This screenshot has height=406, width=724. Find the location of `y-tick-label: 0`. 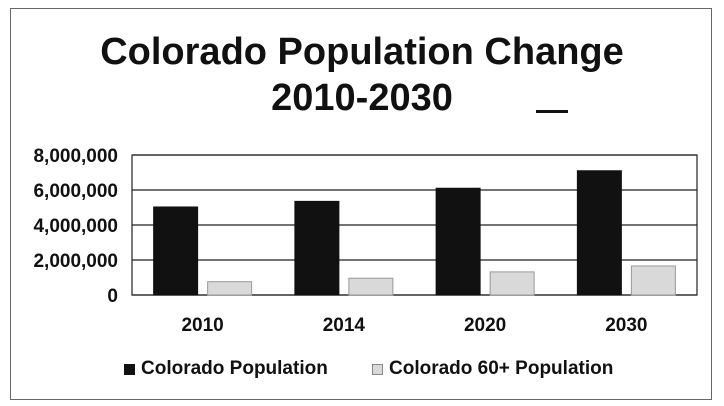

y-tick-label: 0 is located at coordinates (112, 296).